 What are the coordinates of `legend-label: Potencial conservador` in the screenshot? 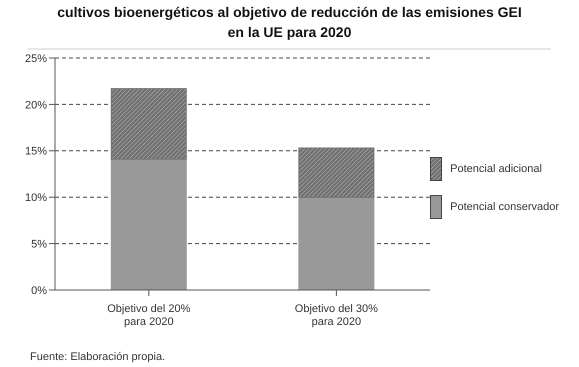 It's located at (504, 207).